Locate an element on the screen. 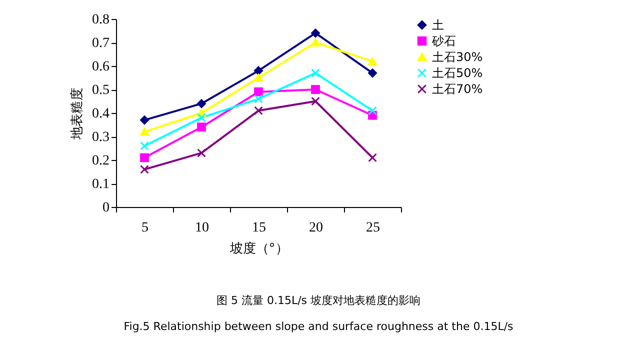  y-axis-title: 地表糙度 is located at coordinates (77, 114).